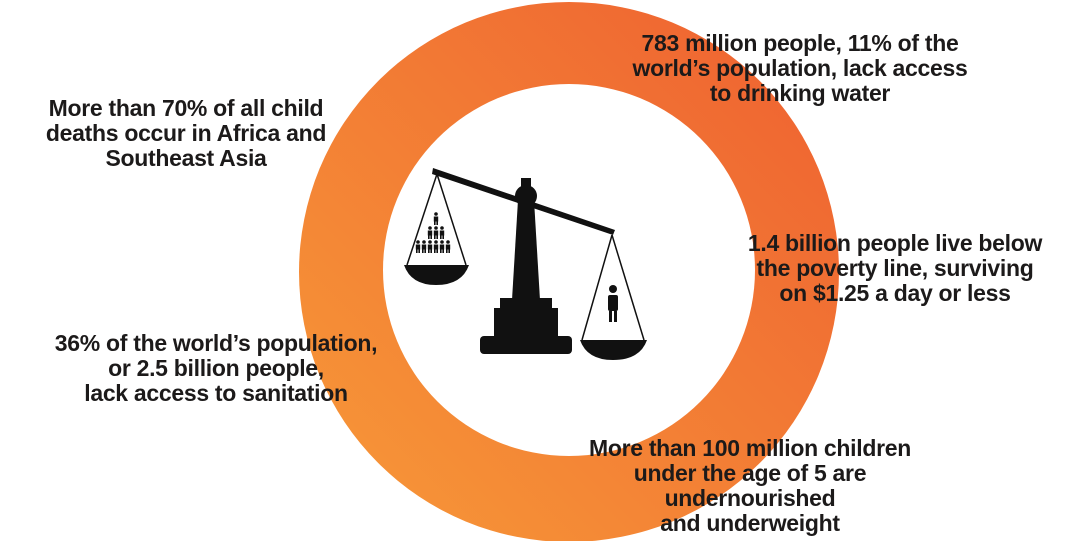 This screenshot has width=1091, height=541. Describe the element at coordinates (186, 133) in the screenshot. I see `fact-line: deaths occur in Africa and` at that location.